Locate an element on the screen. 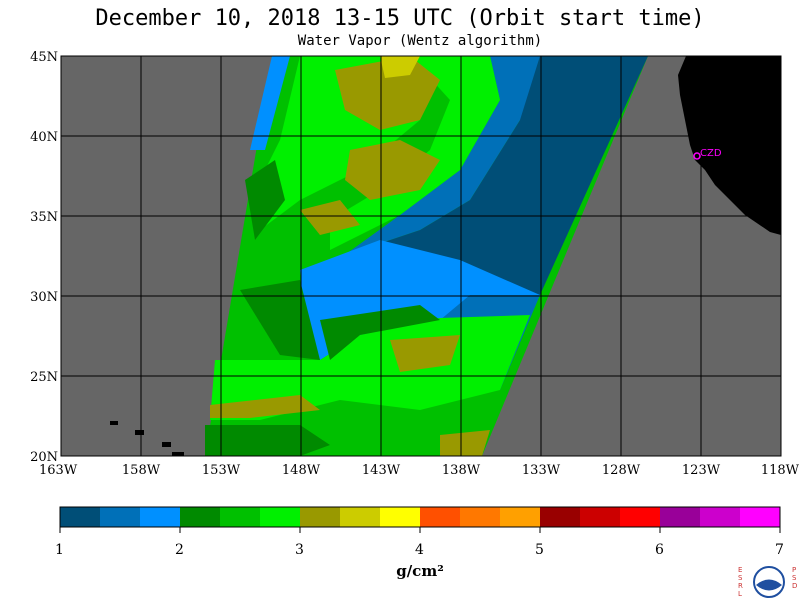  colorbar-label: 7 is located at coordinates (779, 550).